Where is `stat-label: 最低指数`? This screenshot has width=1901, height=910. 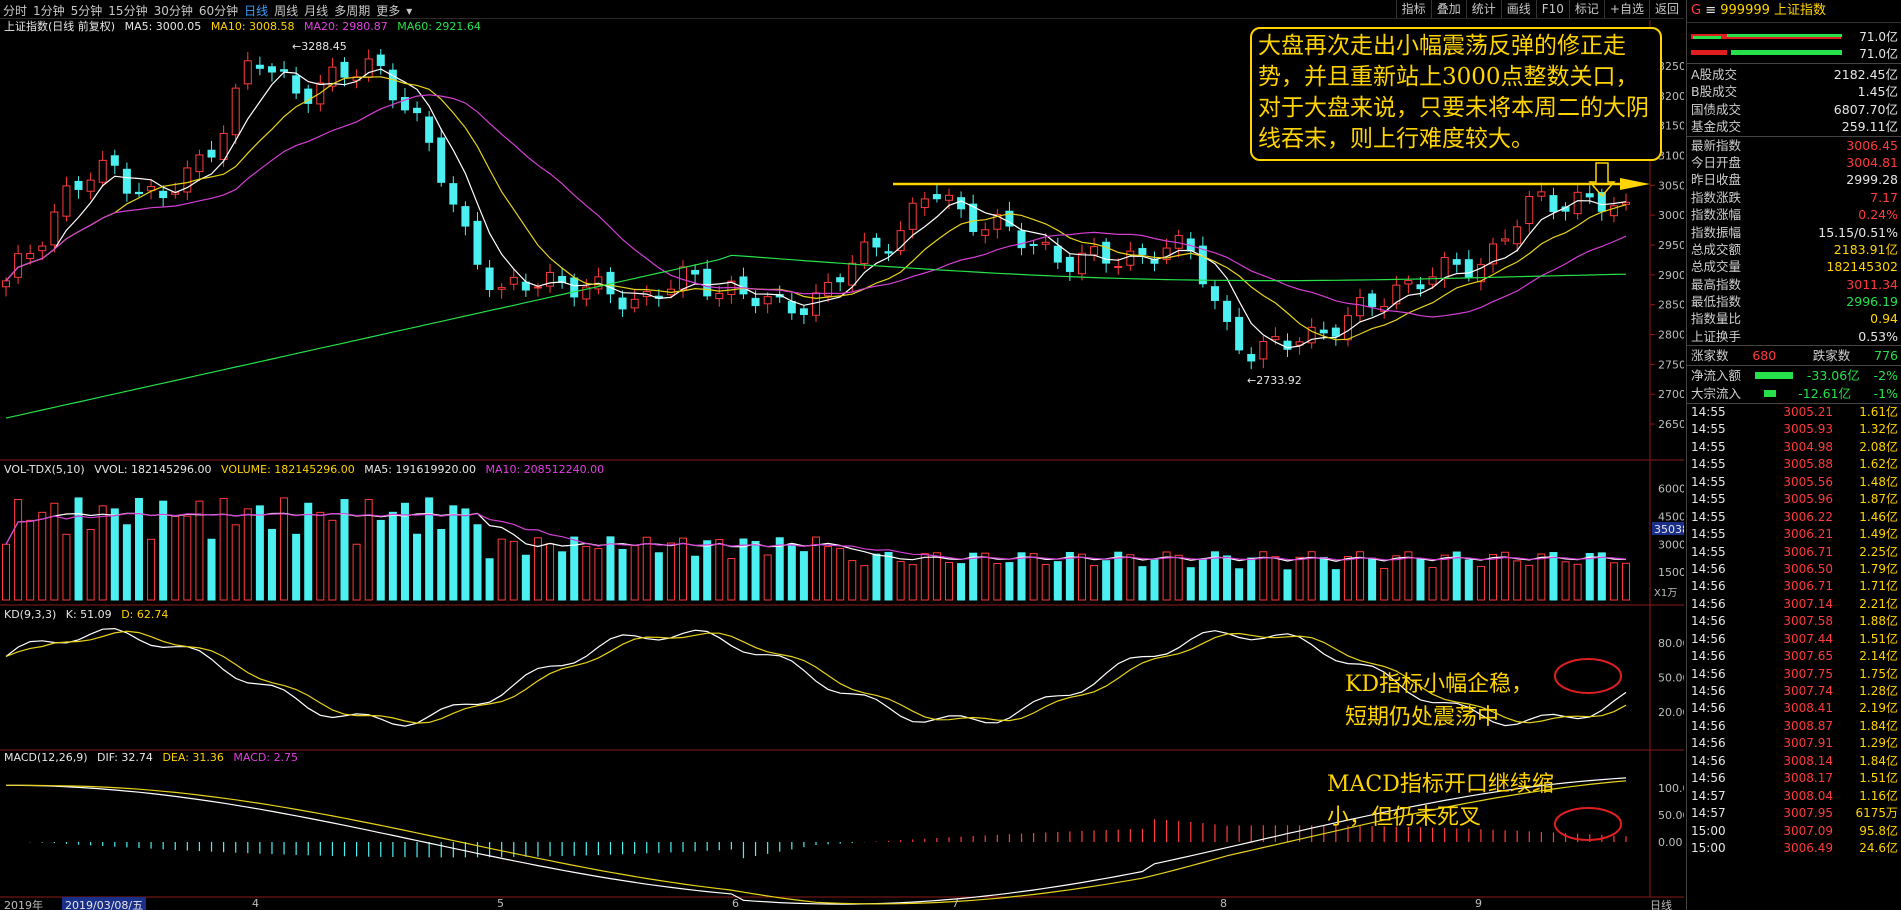 stat-label: 最低指数 is located at coordinates (1716, 302).